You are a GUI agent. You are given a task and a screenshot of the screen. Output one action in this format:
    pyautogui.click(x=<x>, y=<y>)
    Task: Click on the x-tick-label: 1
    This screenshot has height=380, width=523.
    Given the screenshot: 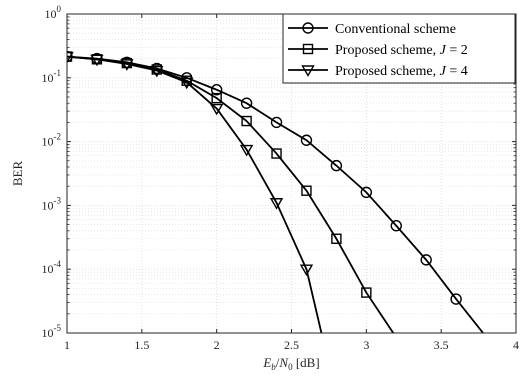 What is the action you would take?
    pyautogui.click(x=67, y=345)
    